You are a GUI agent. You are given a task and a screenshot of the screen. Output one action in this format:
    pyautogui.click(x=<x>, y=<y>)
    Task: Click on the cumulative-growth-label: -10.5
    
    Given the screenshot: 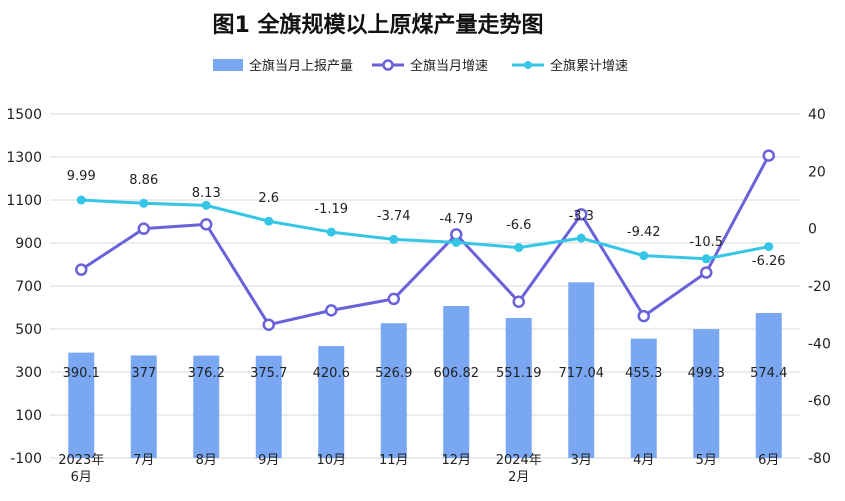 What is the action you would take?
    pyautogui.click(x=706, y=242)
    